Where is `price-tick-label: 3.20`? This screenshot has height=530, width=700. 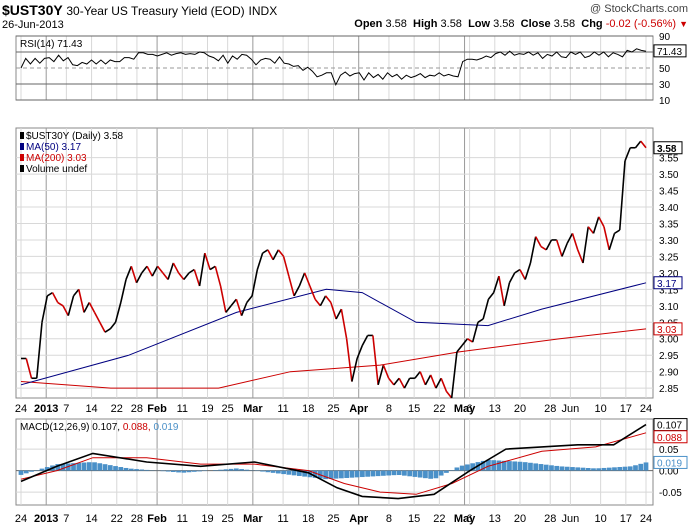 price-tick-label: 3.20 is located at coordinates (669, 274).